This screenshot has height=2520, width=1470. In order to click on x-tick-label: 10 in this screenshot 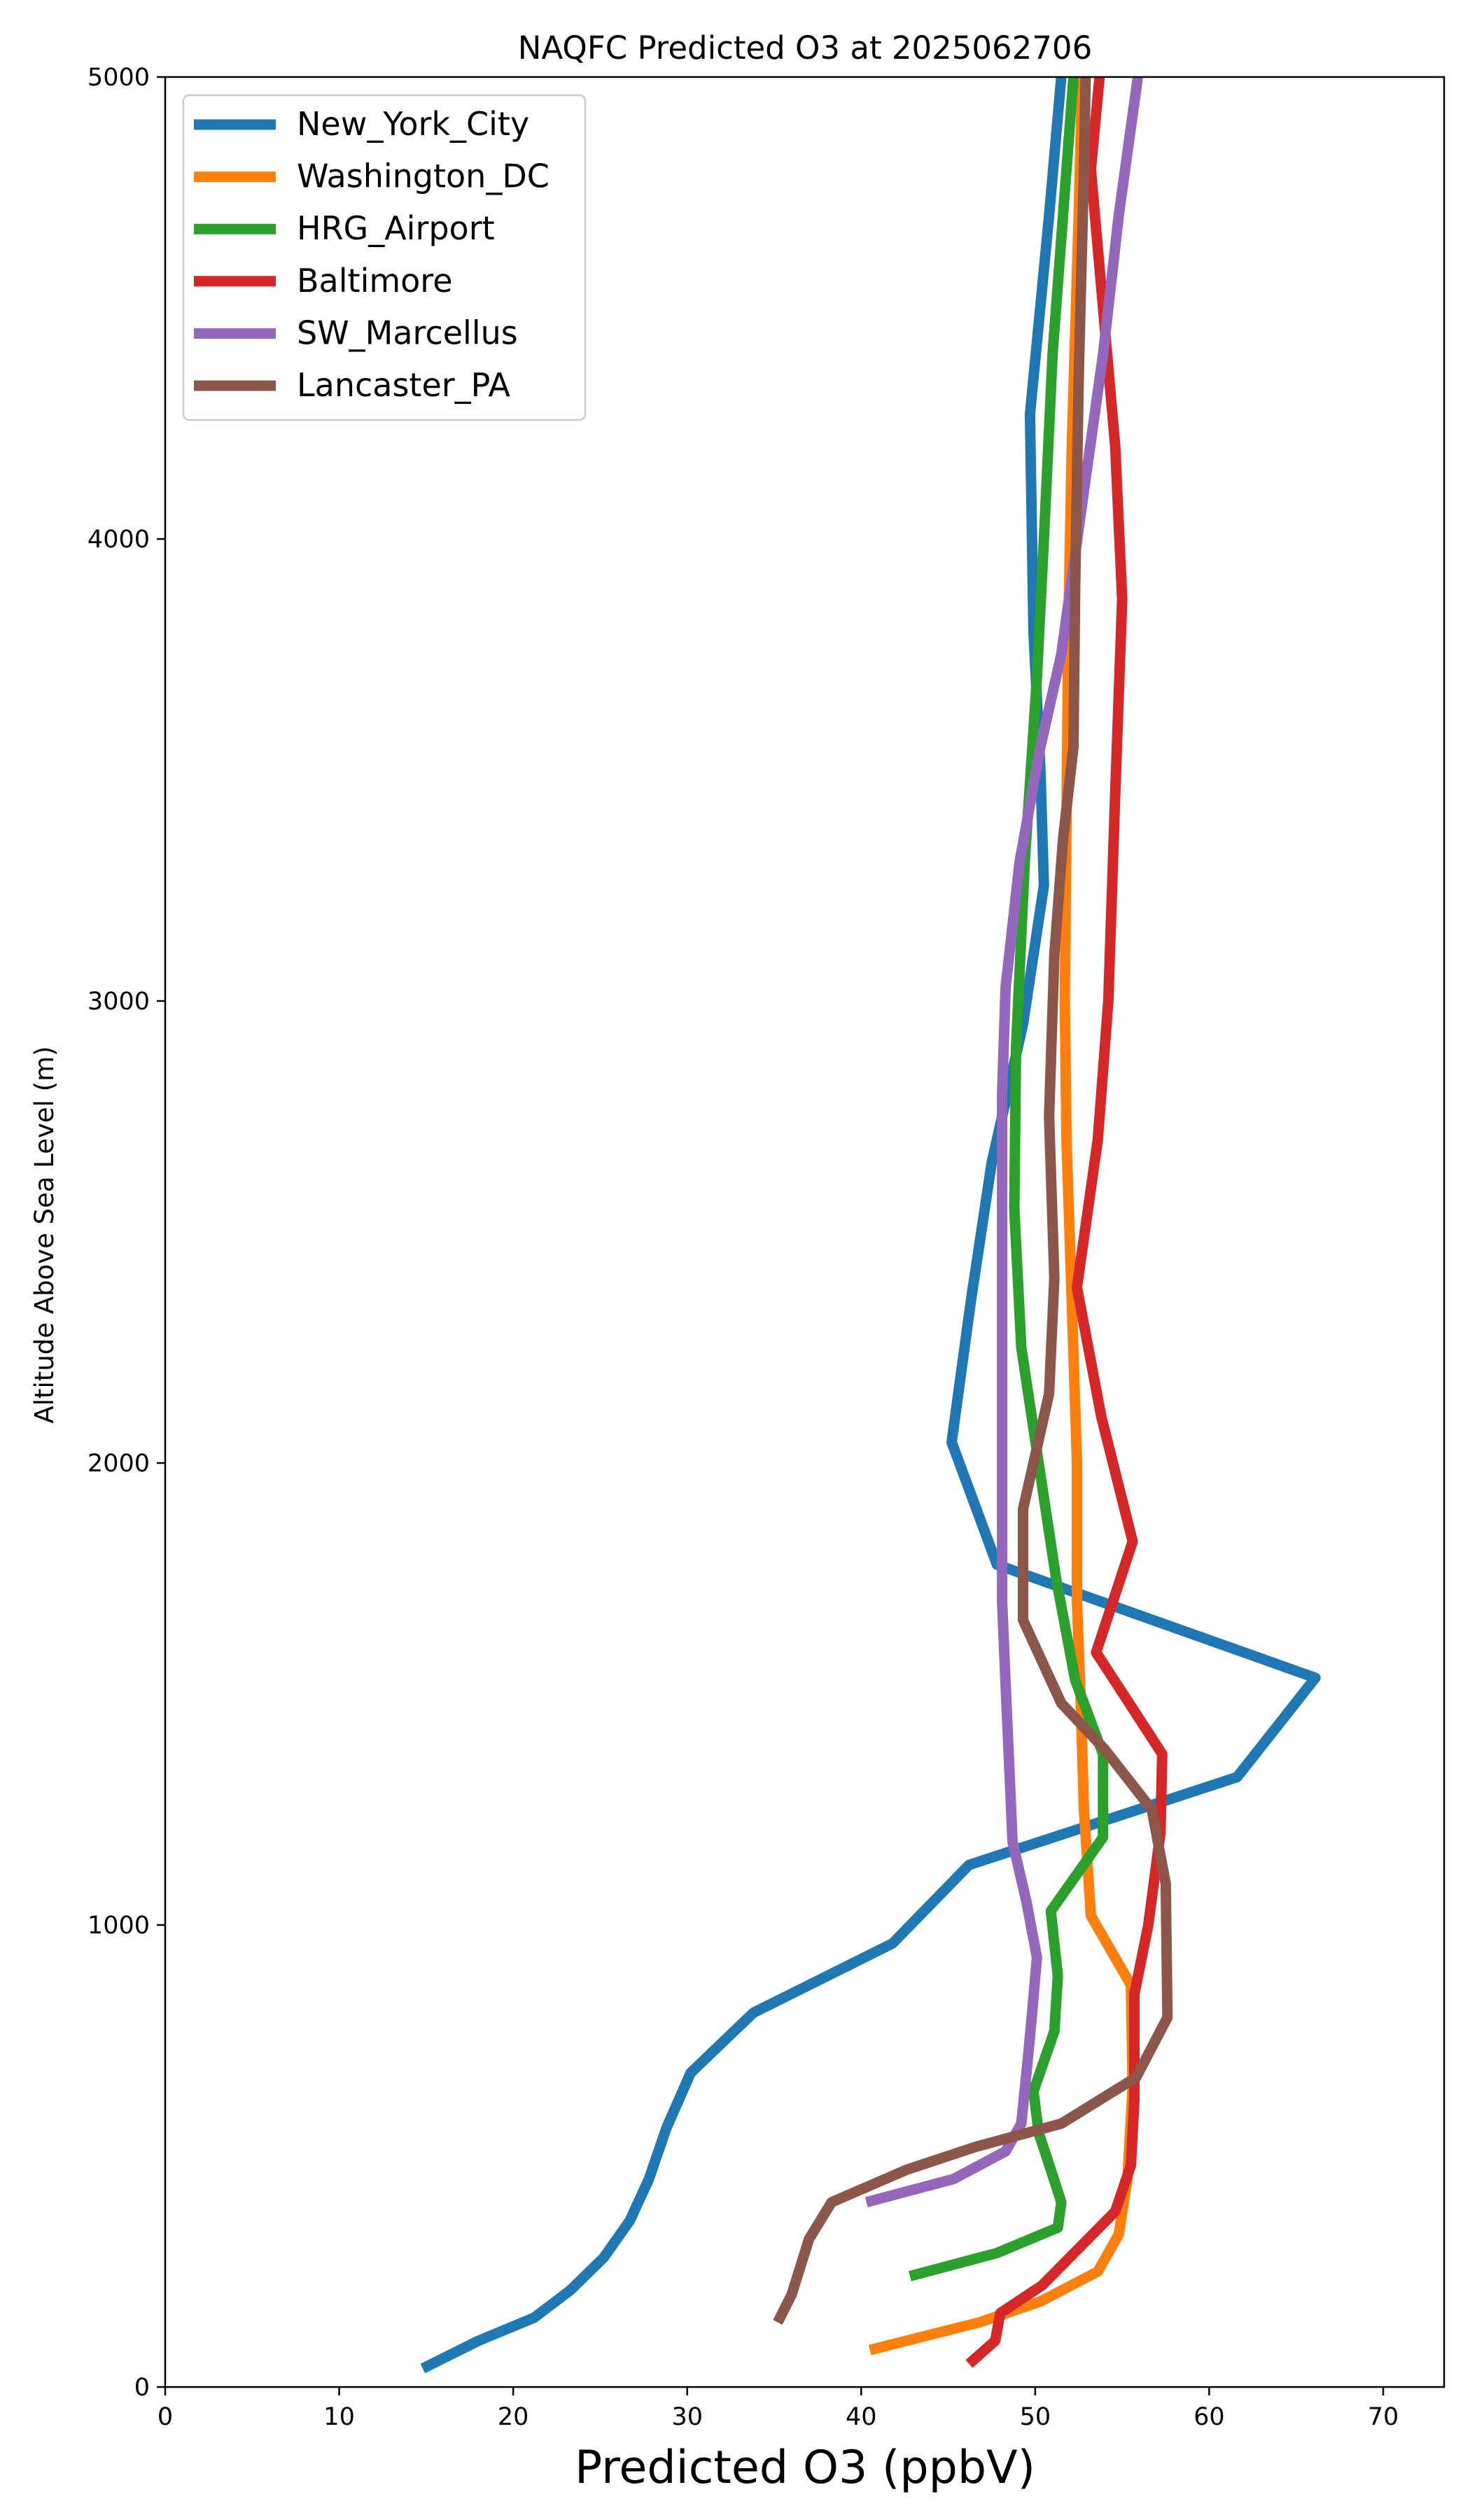, I will do `click(339, 2417)`.